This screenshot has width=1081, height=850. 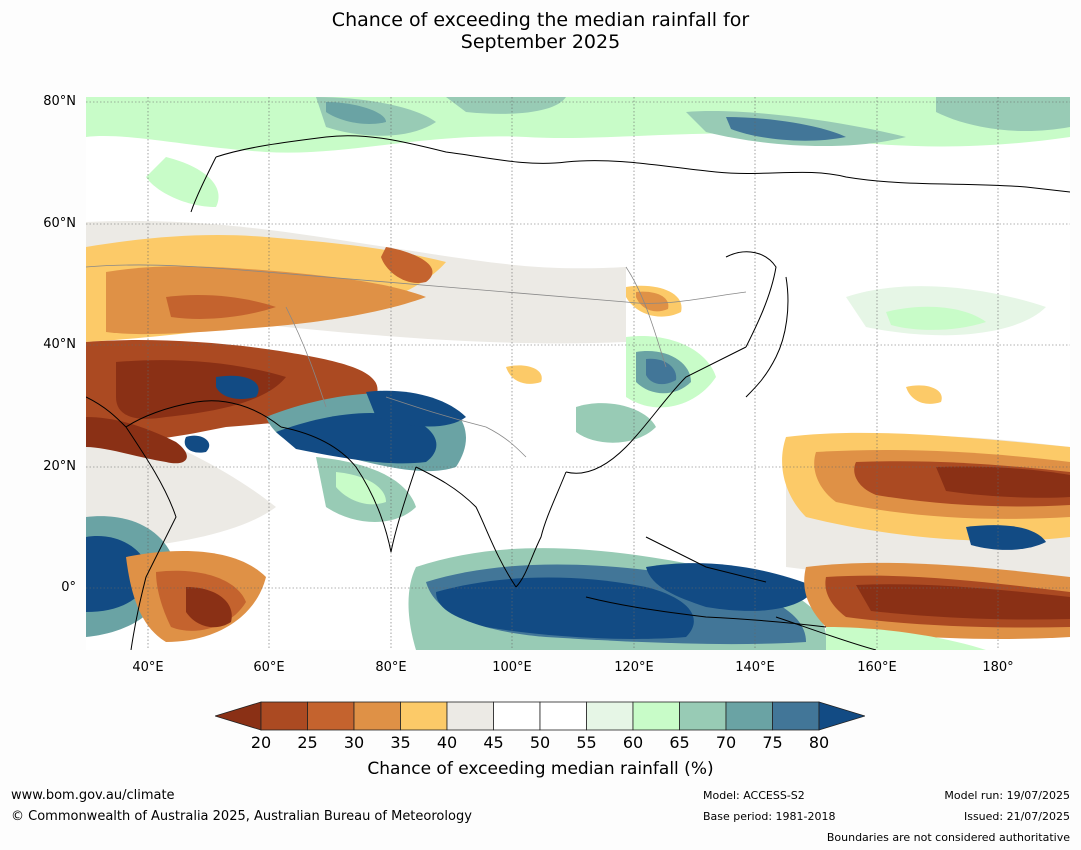 I want to click on colorbar-tick-25: 25, so click(x=307, y=742).